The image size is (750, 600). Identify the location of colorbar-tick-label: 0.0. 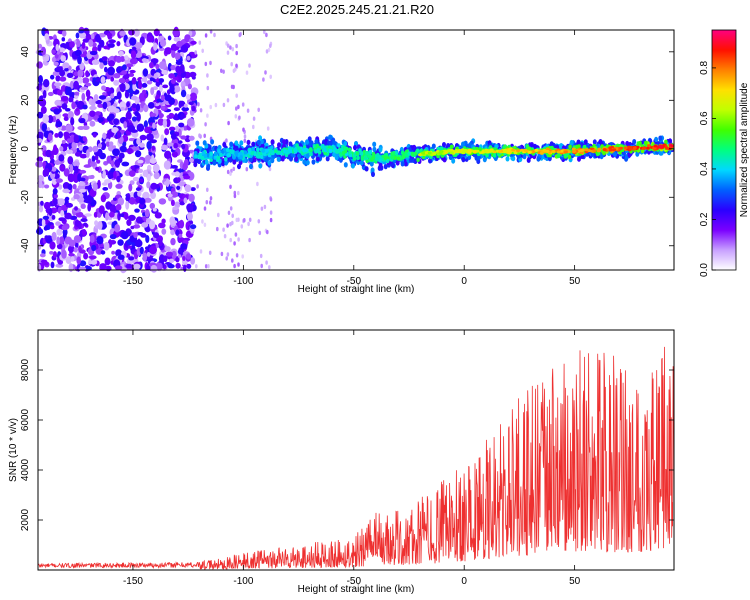
(704, 270).